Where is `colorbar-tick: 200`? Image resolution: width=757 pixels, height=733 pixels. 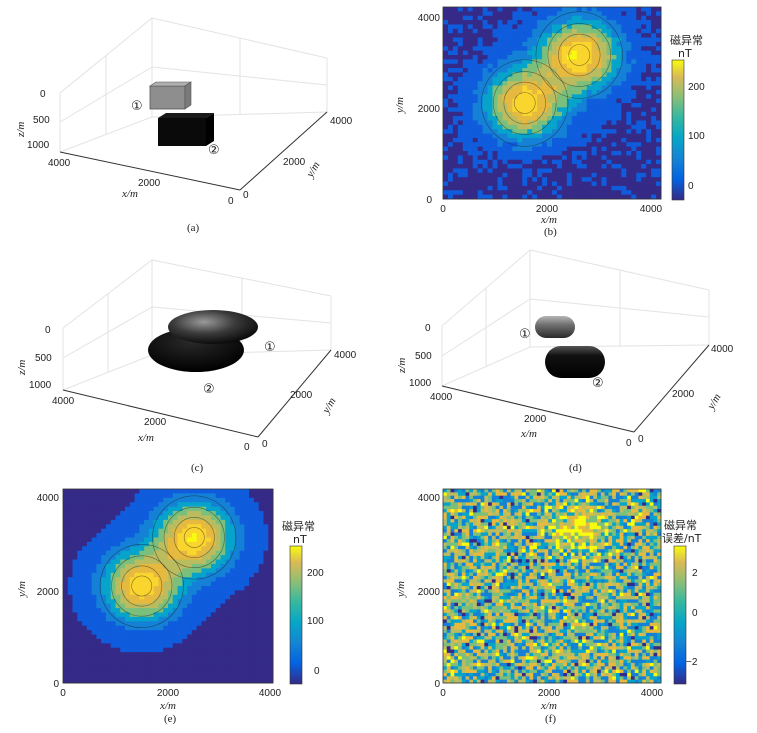
colorbar-tick: 200 is located at coordinates (315, 573).